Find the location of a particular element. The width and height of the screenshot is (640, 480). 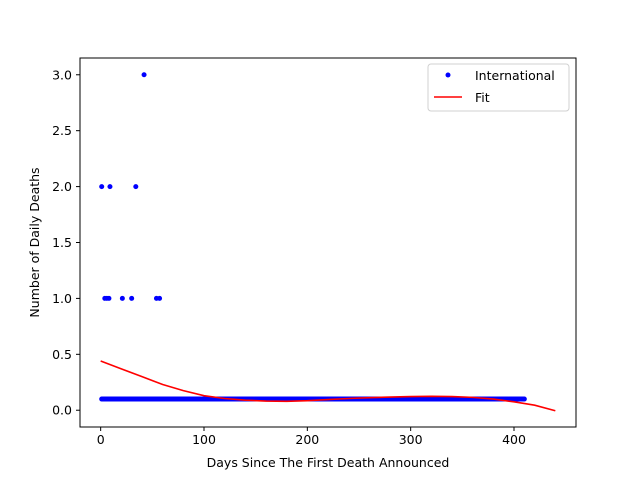

y-tick-label: 0.0 is located at coordinates (62, 410).